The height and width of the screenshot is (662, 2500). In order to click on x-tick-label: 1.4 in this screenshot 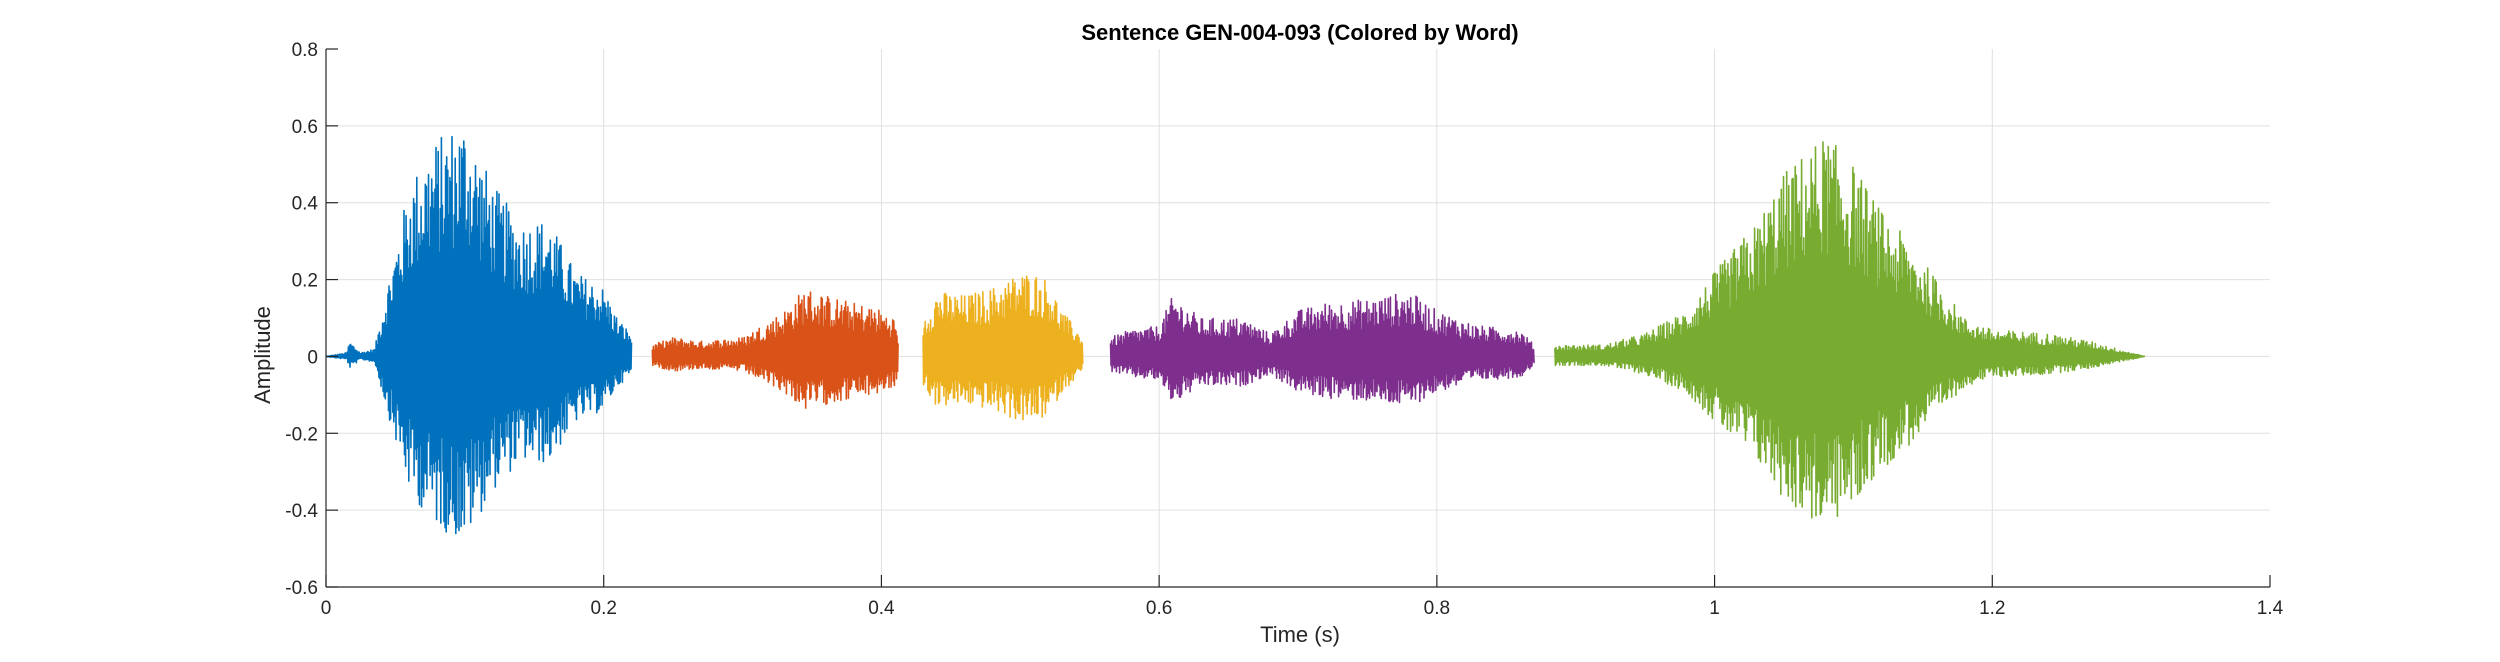, I will do `click(2270, 608)`.